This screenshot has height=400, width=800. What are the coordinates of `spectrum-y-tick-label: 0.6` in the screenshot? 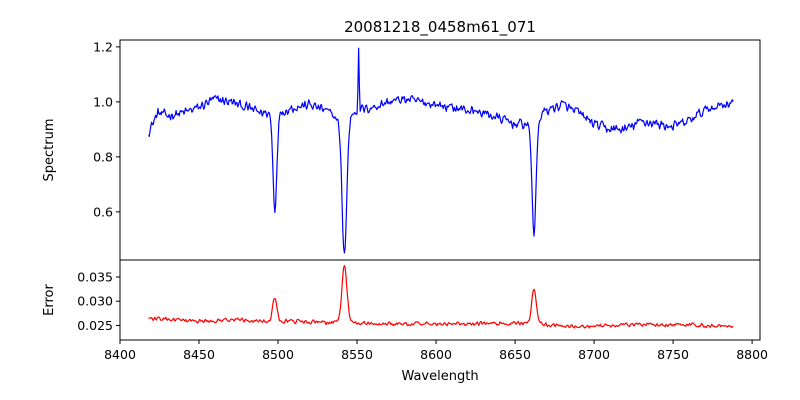 It's located at (103, 211).